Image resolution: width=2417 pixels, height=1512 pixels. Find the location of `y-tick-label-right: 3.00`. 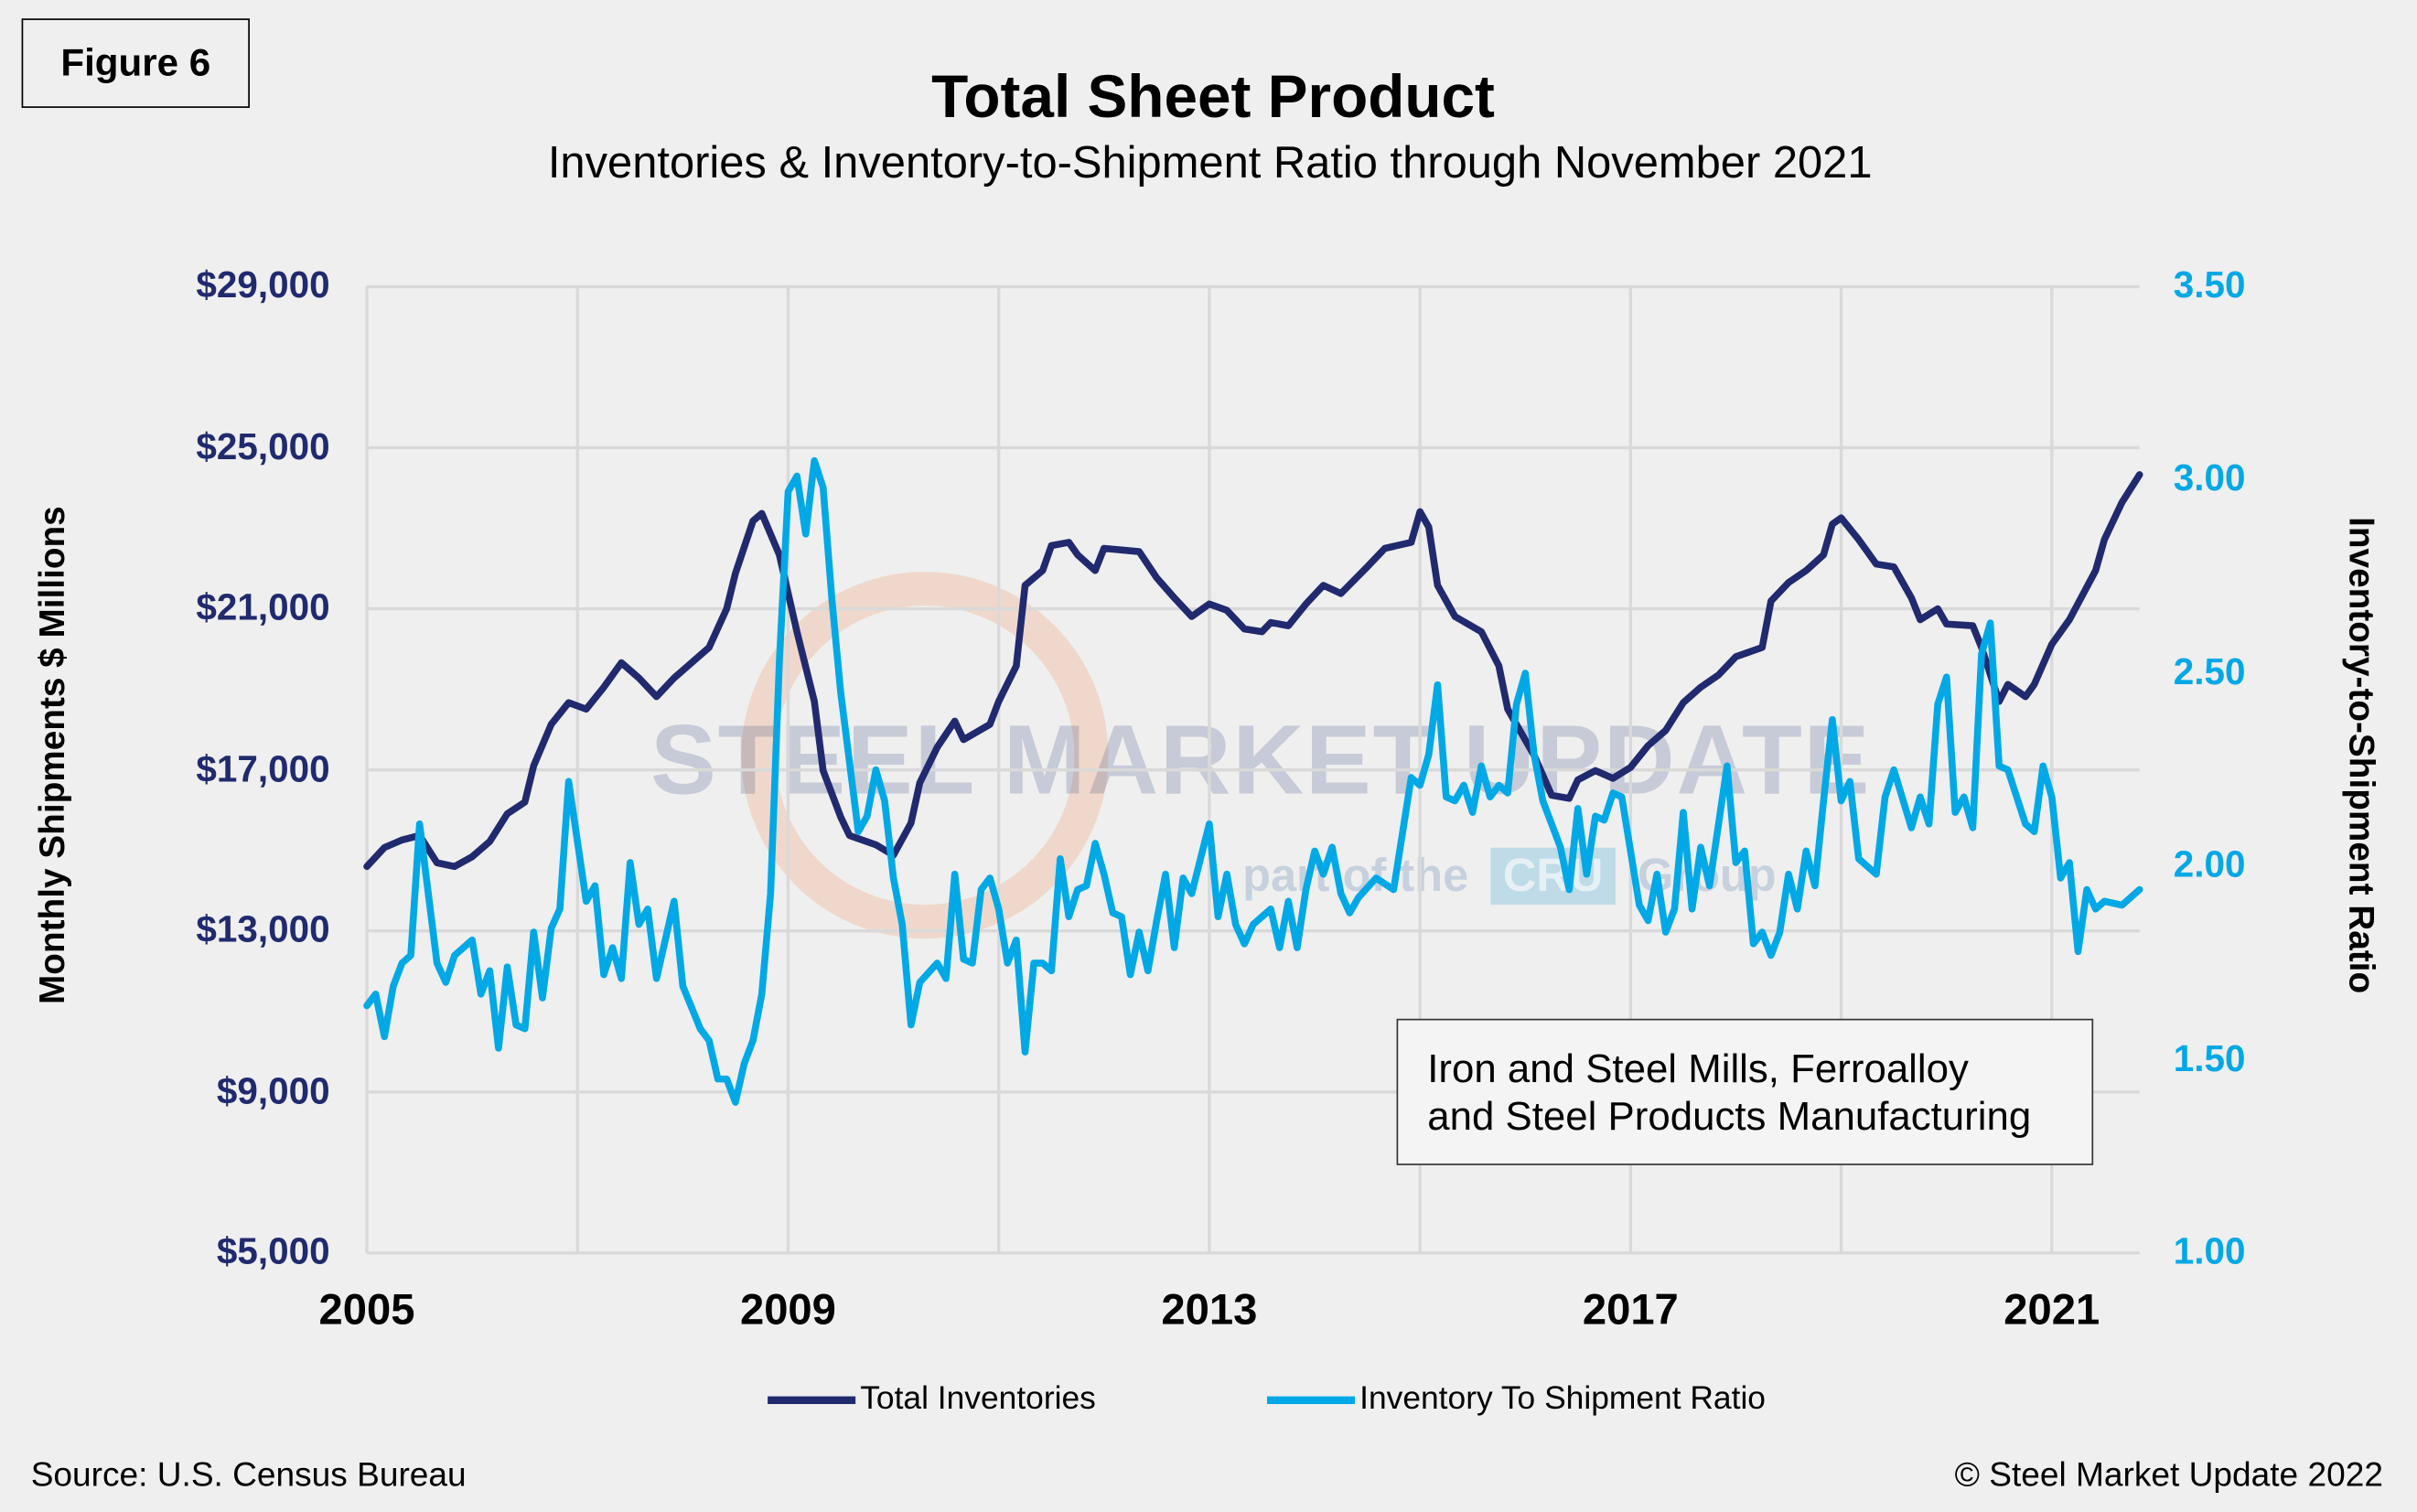

y-tick-label-right: 3.00 is located at coordinates (2209, 479).